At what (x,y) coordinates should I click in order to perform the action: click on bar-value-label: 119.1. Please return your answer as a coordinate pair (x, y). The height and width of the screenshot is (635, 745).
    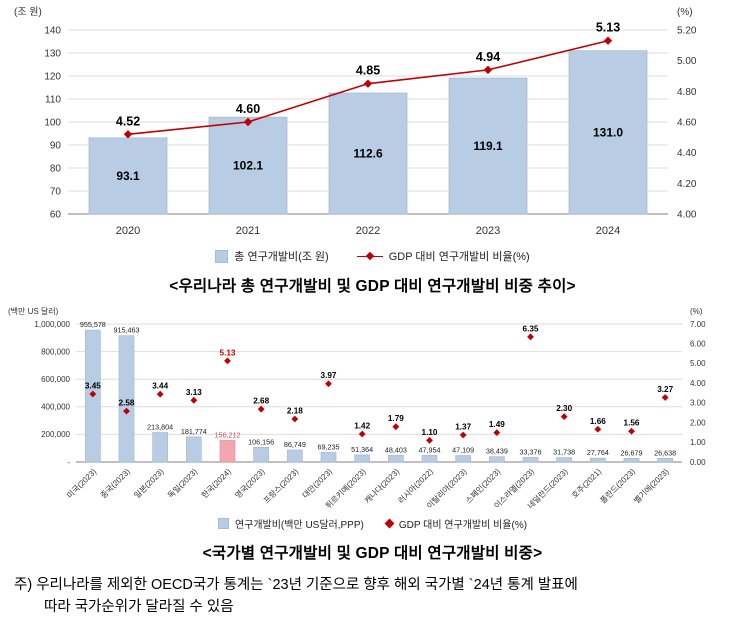
    Looking at the image, I should click on (488, 146).